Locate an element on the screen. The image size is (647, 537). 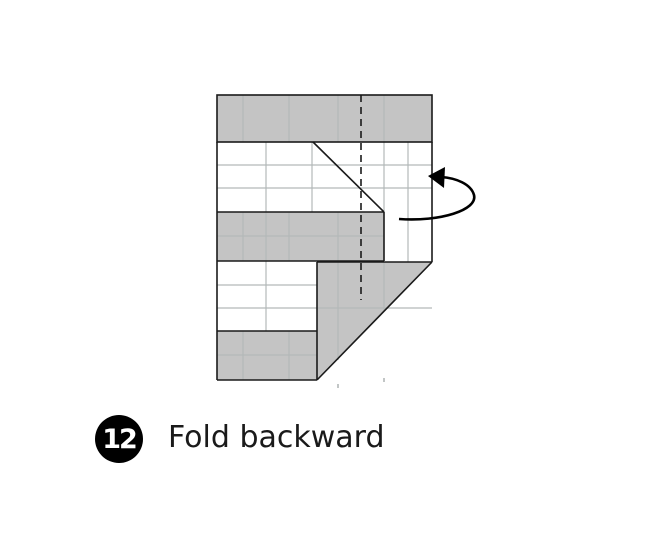
step-number: 12 is located at coordinates (120, 439).